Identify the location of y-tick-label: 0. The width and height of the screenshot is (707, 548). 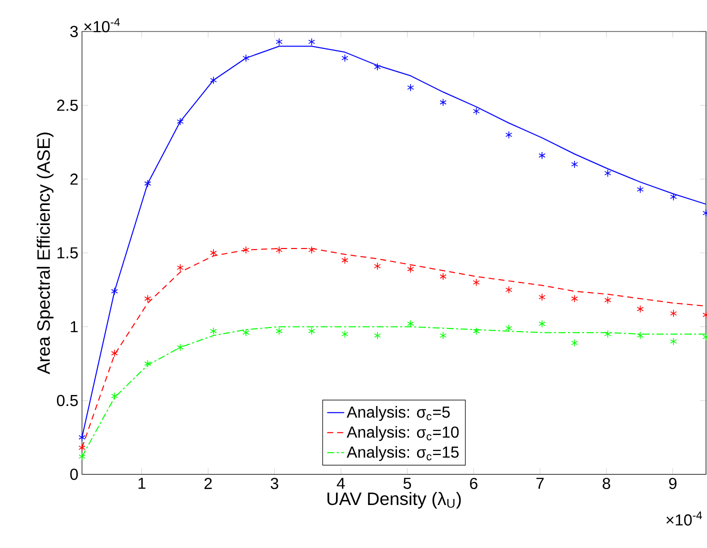
(74, 474).